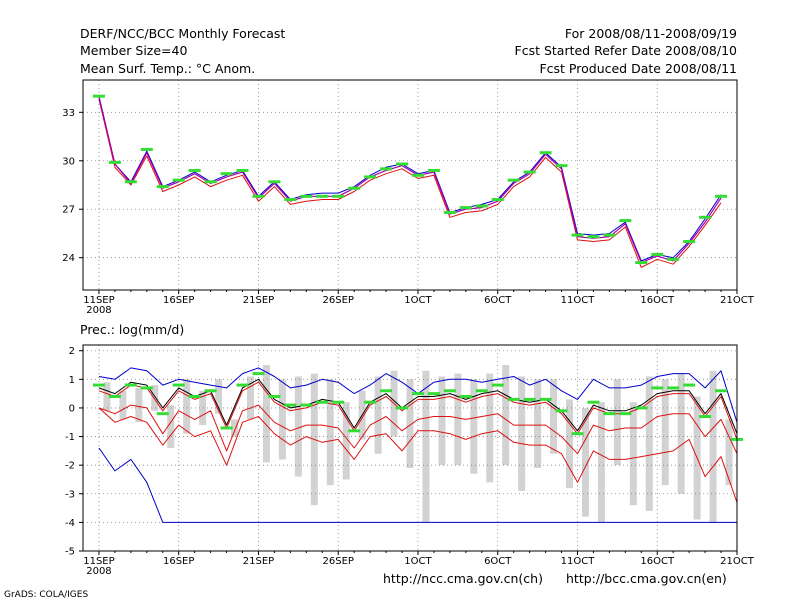 The image size is (800, 600). Describe the element at coordinates (70, 466) in the screenshot. I see `y-tick-label: -2` at that location.